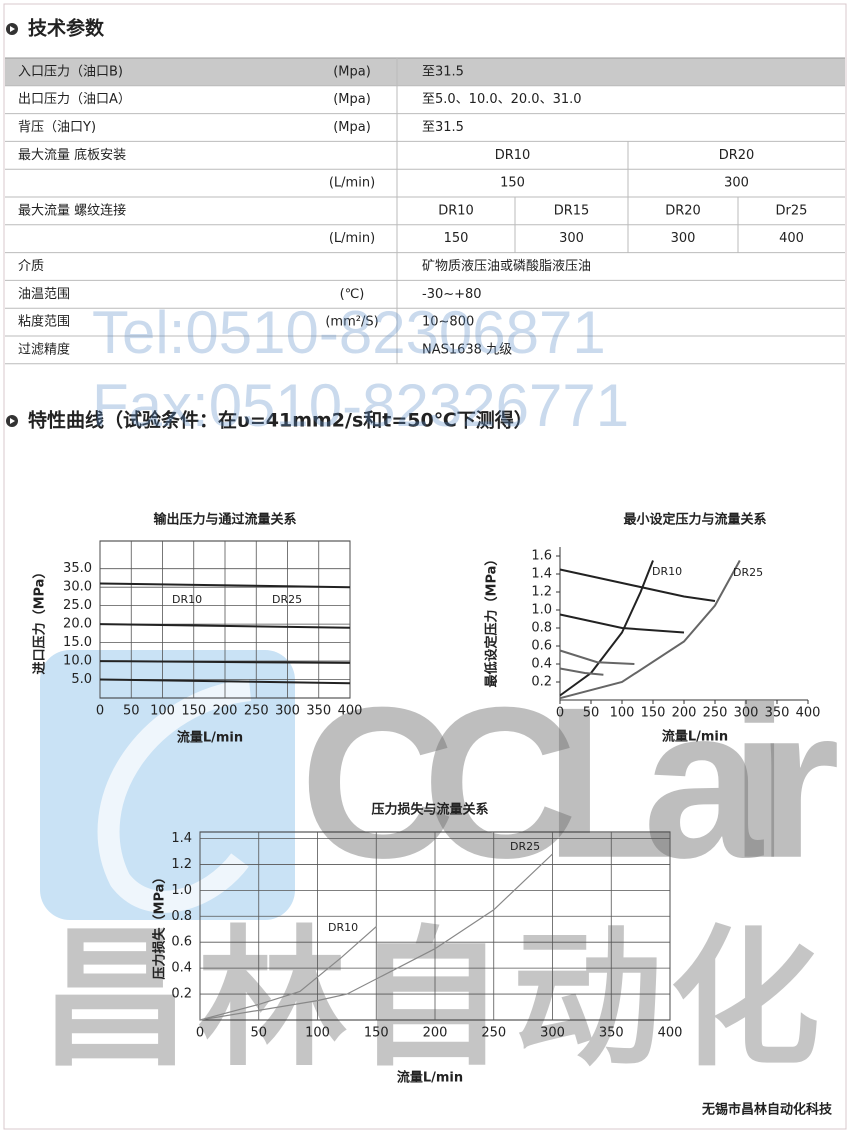  What do you see at coordinates (77, 661) in the screenshot?
I see `y-tick-label: 10.0` at bounding box center [77, 661].